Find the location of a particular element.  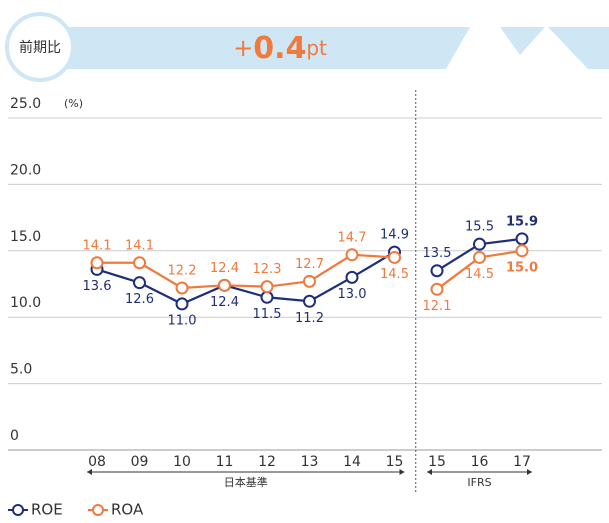

y-tick-label: 15.0 is located at coordinates (25, 237).